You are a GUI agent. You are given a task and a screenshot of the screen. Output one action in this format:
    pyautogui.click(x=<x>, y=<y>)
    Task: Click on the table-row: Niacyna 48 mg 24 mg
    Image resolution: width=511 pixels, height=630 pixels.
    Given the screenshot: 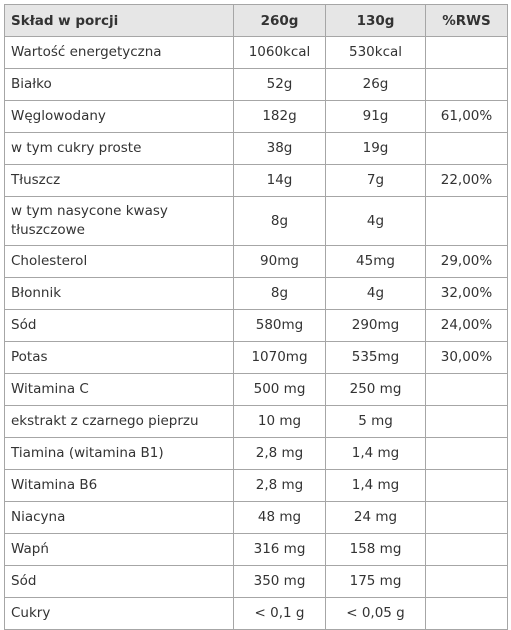 What is the action you would take?
    pyautogui.click(x=256, y=517)
    